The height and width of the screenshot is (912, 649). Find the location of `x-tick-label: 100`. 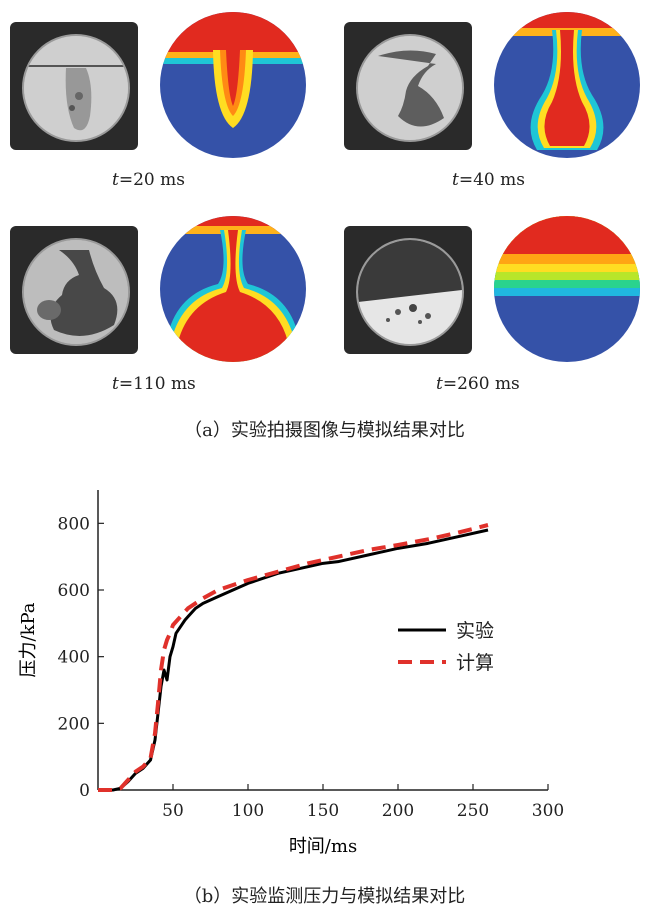

x-tick-label: 100 is located at coordinates (248, 811).